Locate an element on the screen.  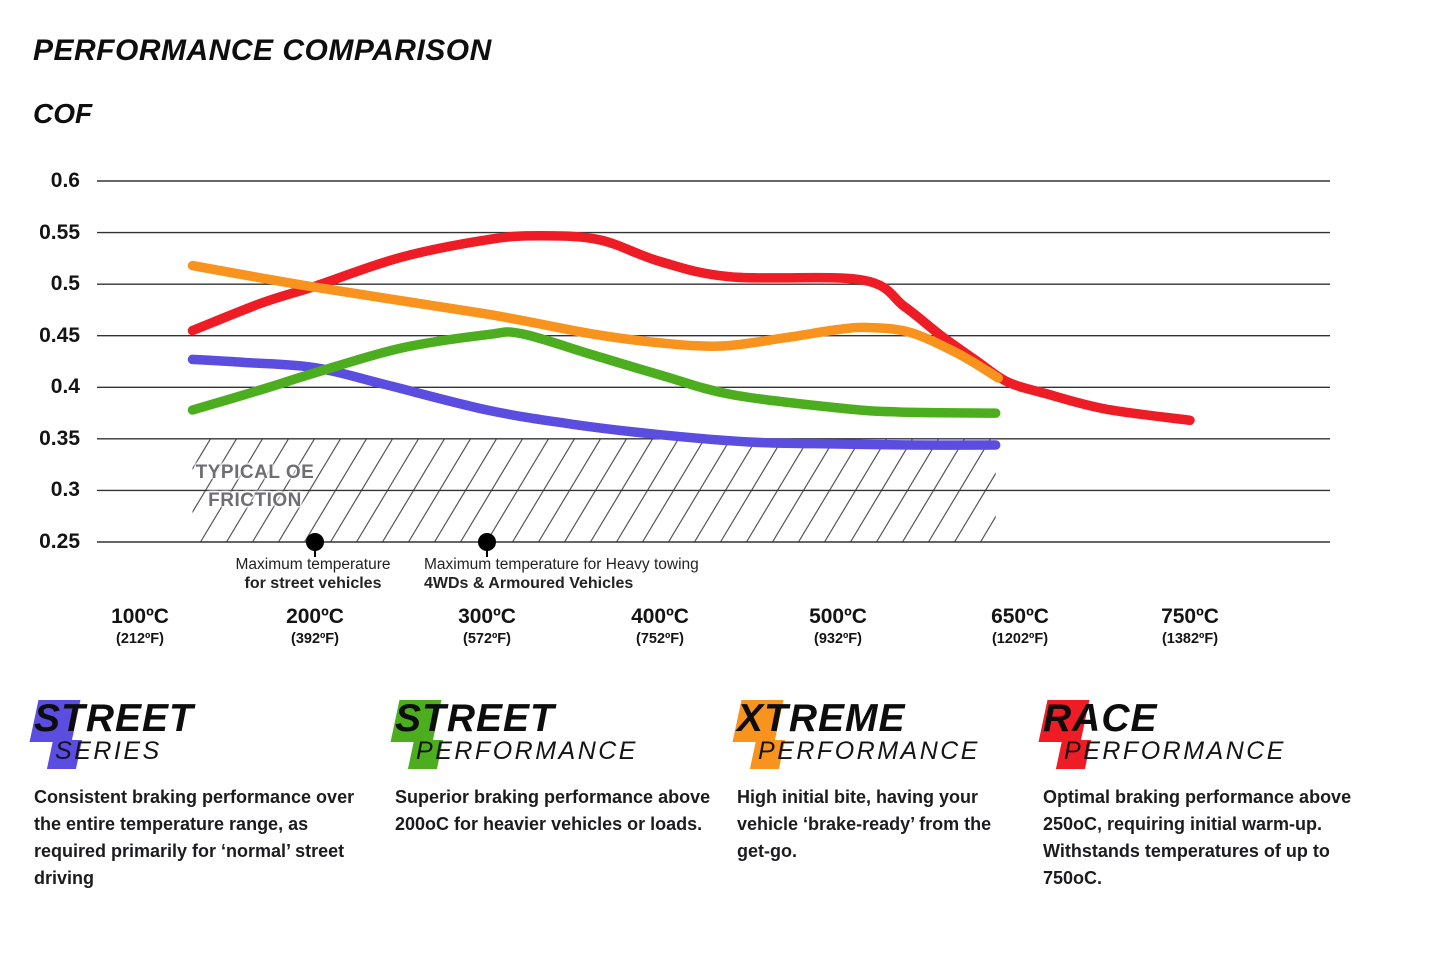
y-axis-title: COF is located at coordinates (63, 113).